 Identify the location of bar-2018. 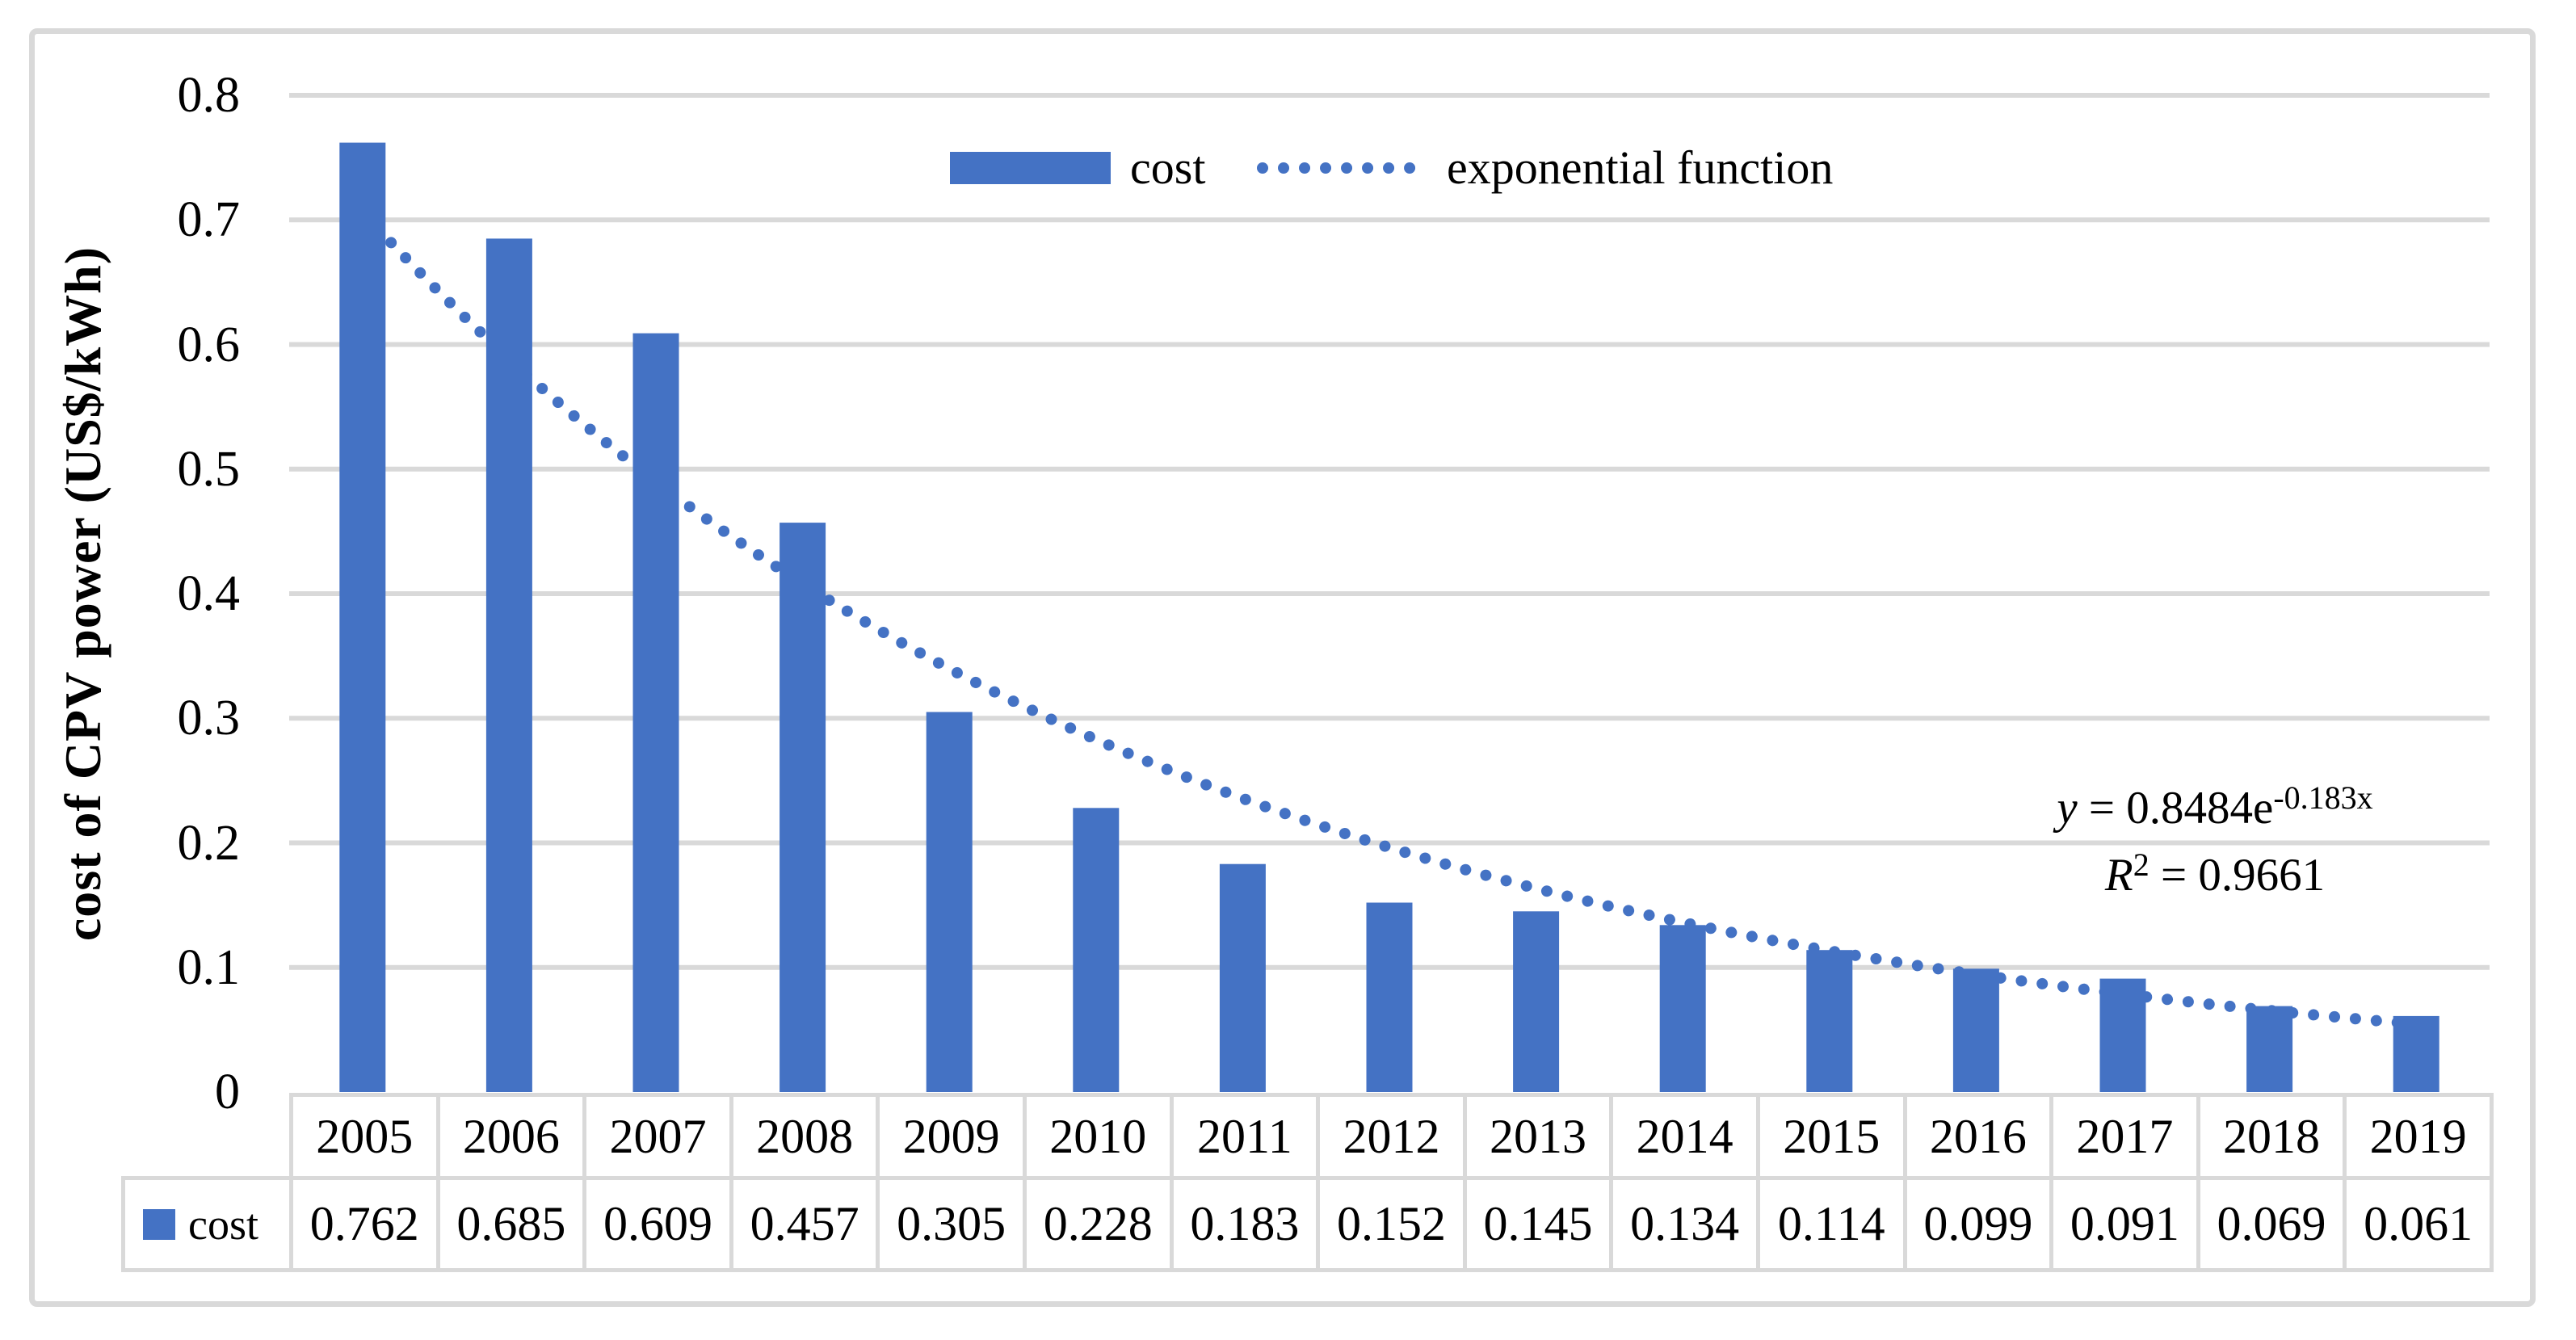
(2270, 1049).